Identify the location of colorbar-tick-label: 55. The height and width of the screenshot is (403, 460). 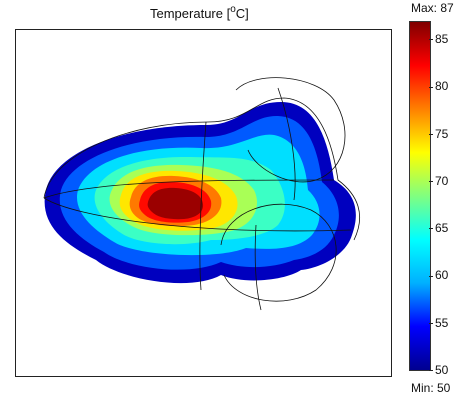
(442, 322).